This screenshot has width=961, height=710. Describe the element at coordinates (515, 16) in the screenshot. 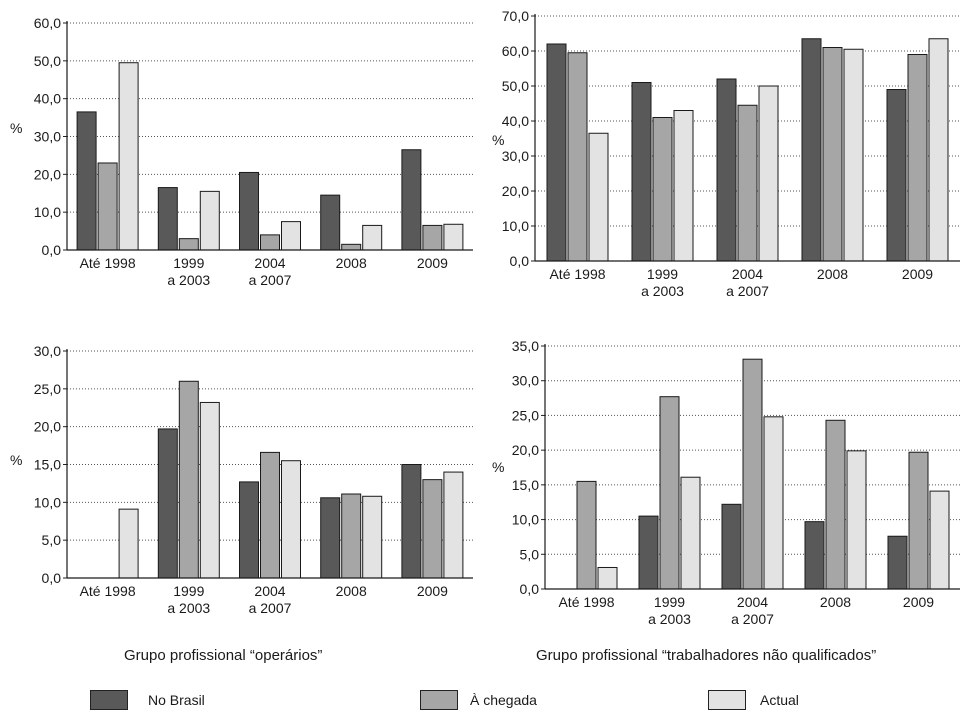

I see `y-tick-label: 70,0` at that location.